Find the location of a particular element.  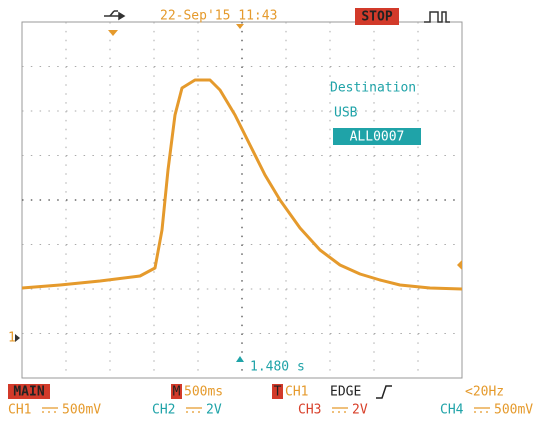

edge-icon is located at coordinates (384, 392).